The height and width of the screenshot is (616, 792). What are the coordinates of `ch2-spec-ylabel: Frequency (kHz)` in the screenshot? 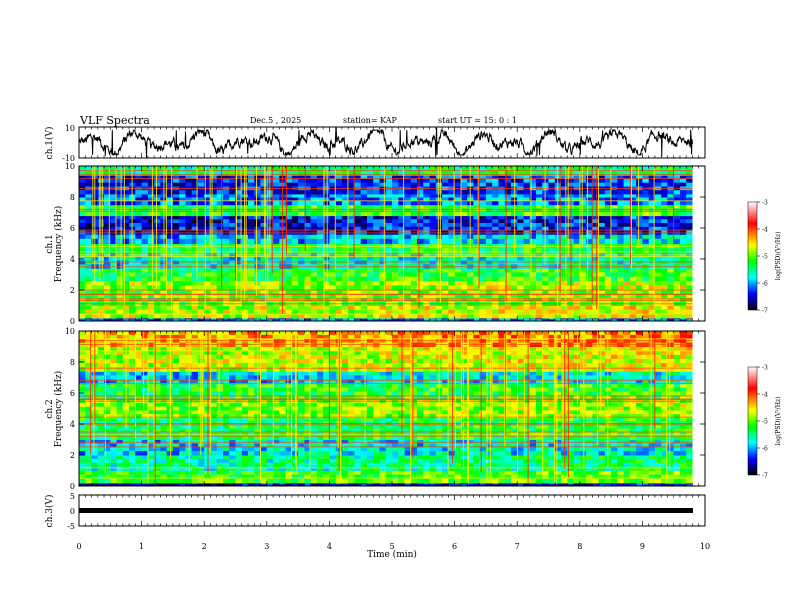 It's located at (58, 409).